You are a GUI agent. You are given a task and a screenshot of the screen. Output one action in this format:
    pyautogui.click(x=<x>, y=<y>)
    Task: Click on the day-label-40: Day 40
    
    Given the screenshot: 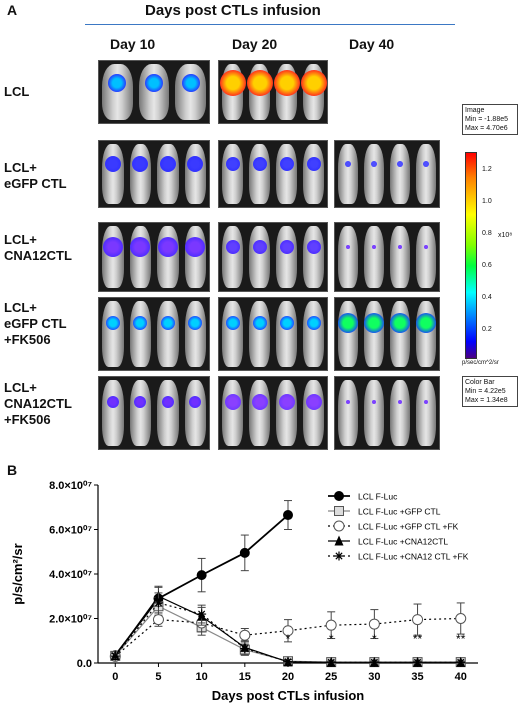 What is the action you would take?
    pyautogui.click(x=372, y=44)
    